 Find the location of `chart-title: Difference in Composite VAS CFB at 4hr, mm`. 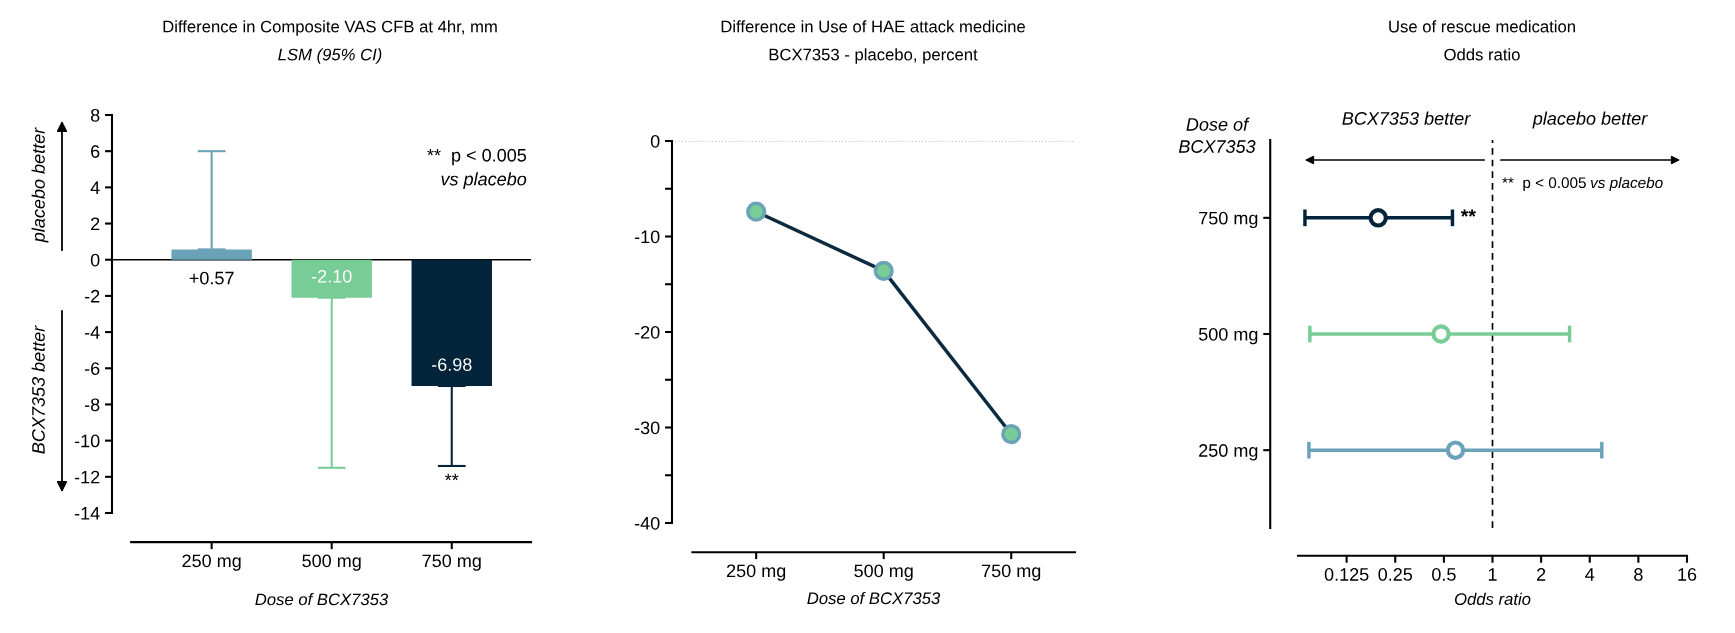

chart-title: Difference in Composite VAS CFB at 4hr, mm is located at coordinates (330, 28).